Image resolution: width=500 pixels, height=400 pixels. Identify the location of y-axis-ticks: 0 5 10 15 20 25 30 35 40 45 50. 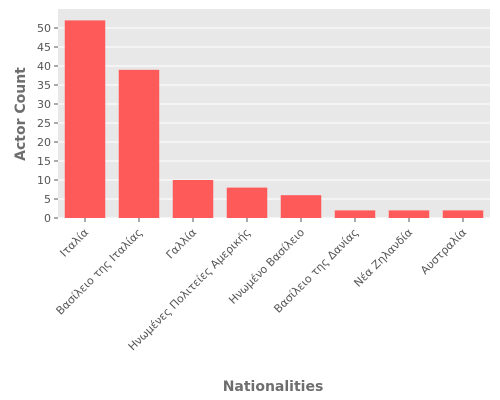
(47, 123).